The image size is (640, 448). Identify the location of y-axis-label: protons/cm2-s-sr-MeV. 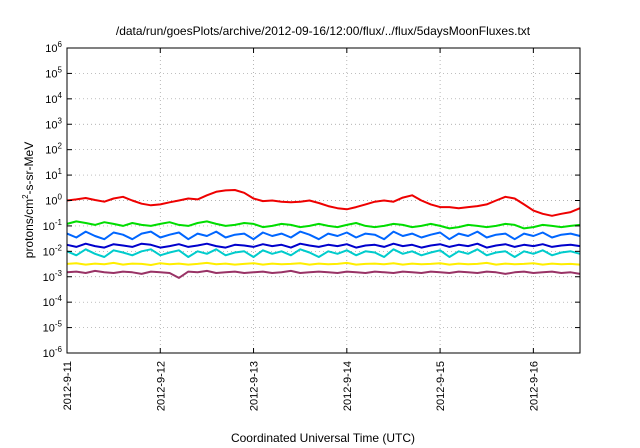
(28, 200).